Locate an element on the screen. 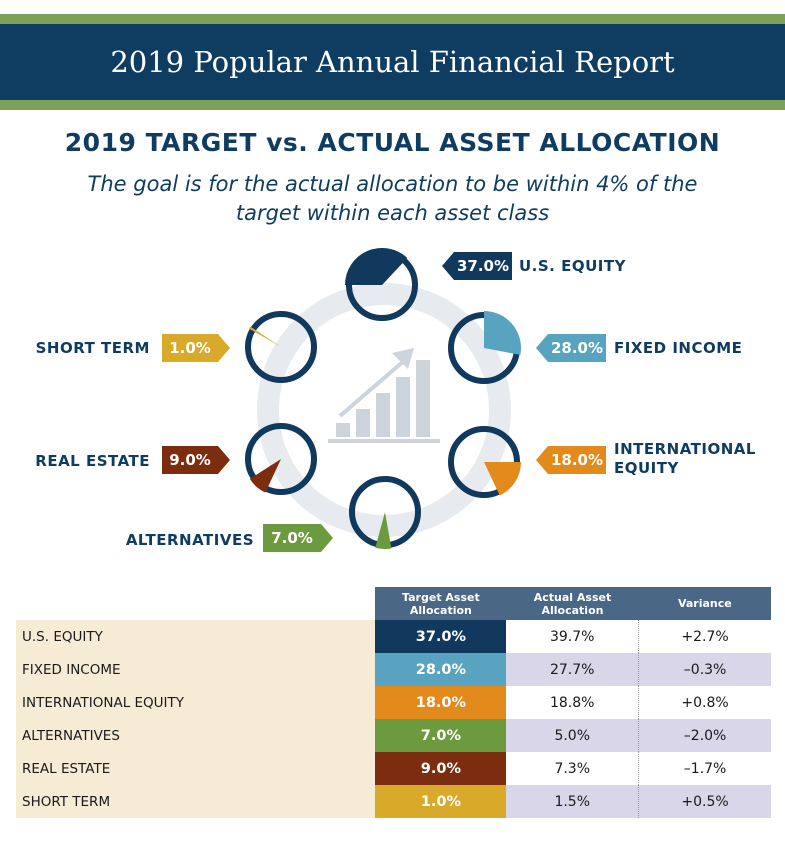 Image resolution: width=785 pixels, height=843 pixels. value-label: 28.0% is located at coordinates (577, 348).